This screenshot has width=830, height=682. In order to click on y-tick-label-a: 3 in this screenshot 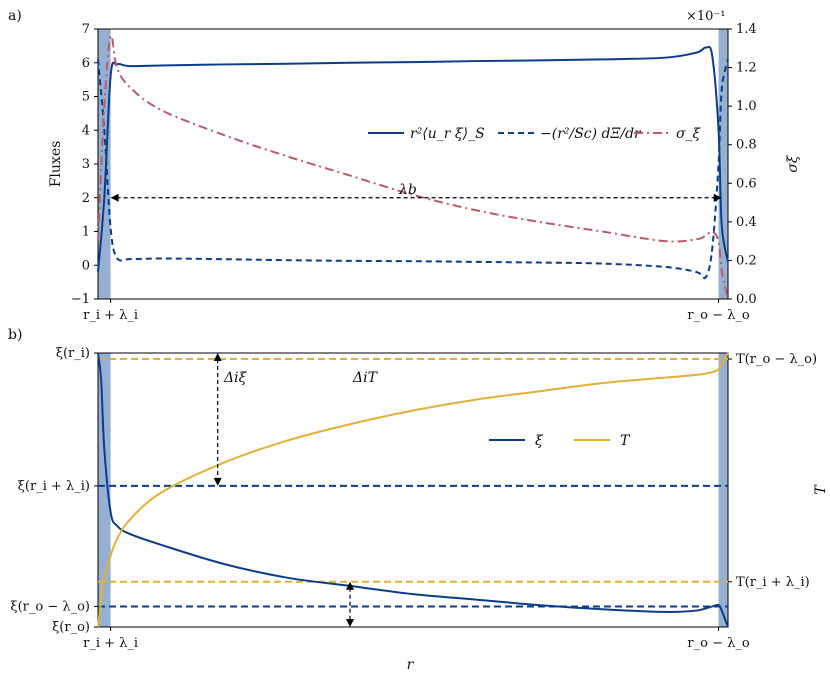, I will do `click(86, 164)`.